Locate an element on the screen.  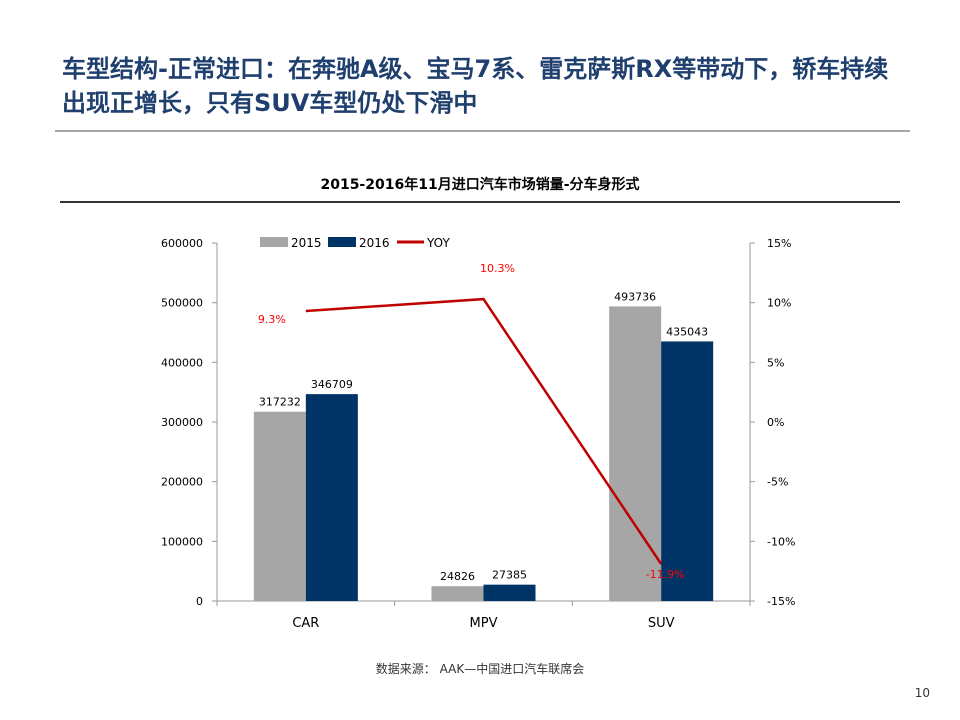
right-axis-tick-label: -5% is located at coordinates (777, 482).